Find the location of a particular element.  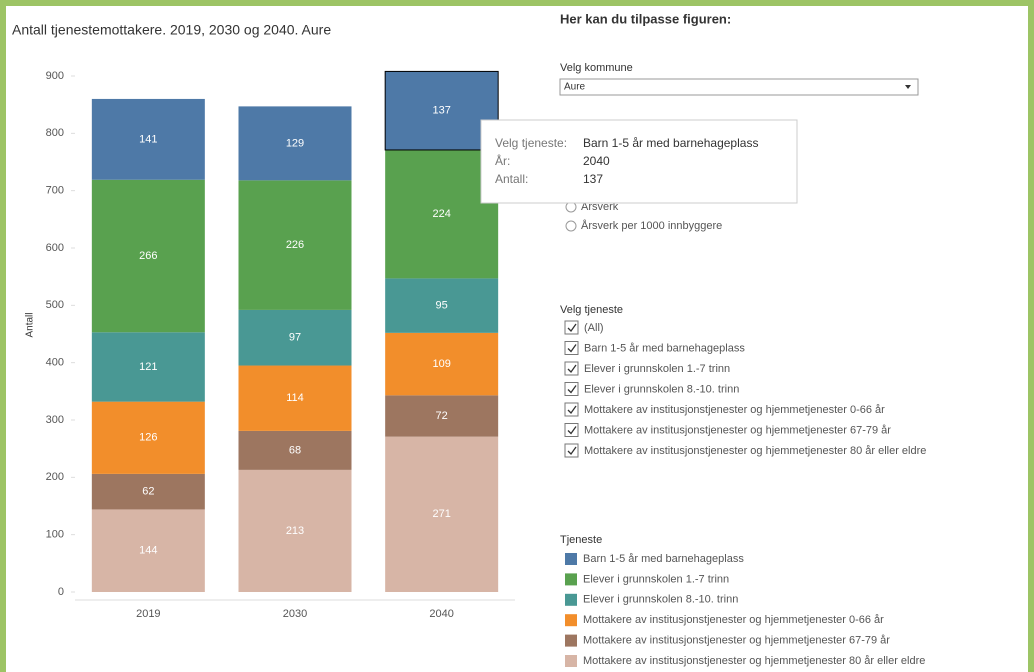

value-label: 137 is located at coordinates (441, 111).